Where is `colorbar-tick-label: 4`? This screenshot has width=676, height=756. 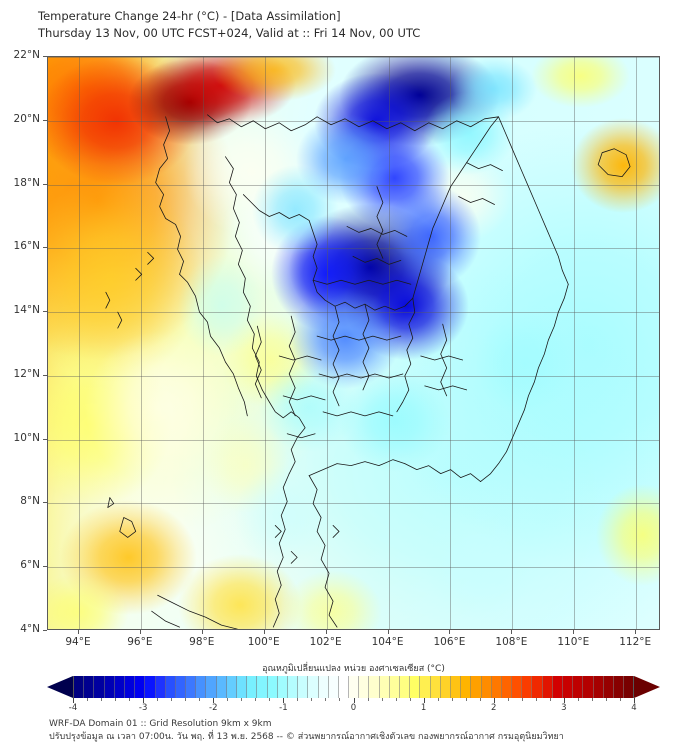
colorbar-tick-label: 4 is located at coordinates (634, 708).